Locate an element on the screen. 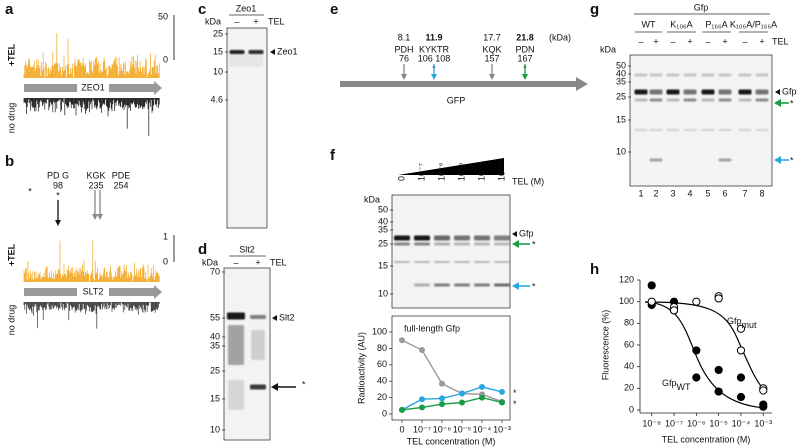 This screenshot has width=800, height=447. treatment-label: TEL is located at coordinates (278, 262).